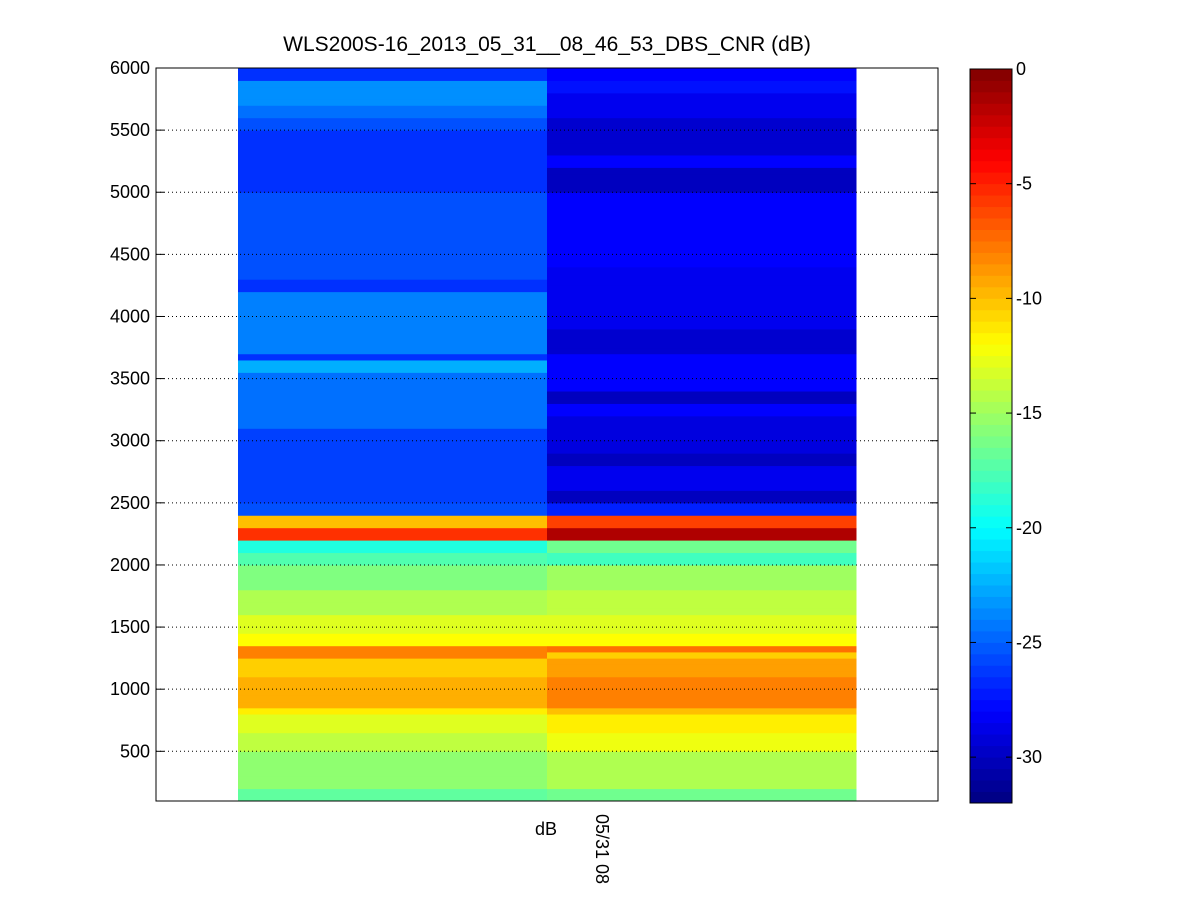 The image size is (1201, 901). I want to click on y-tick-label: 3000, so click(130, 441).